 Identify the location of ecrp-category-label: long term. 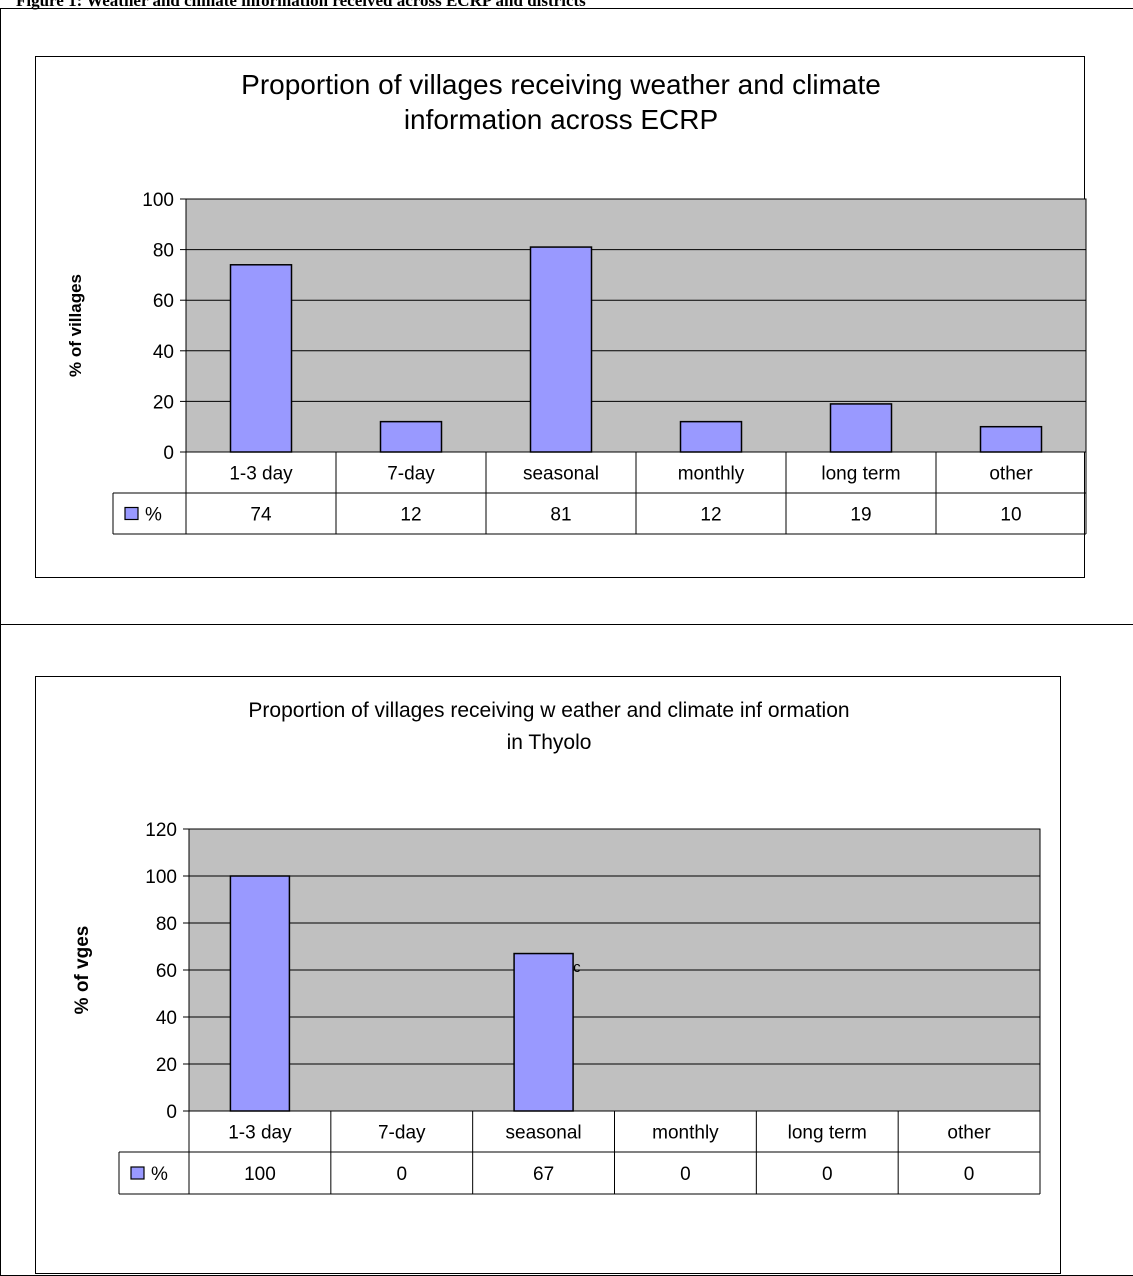
(860, 474).